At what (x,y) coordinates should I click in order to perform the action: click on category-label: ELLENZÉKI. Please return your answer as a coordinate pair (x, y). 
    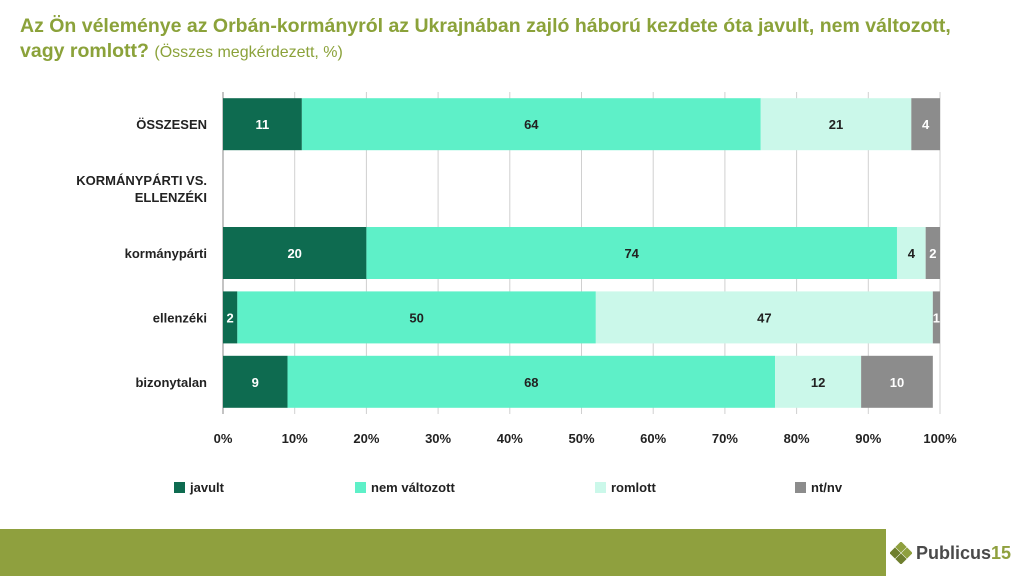
    Looking at the image, I should click on (171, 197).